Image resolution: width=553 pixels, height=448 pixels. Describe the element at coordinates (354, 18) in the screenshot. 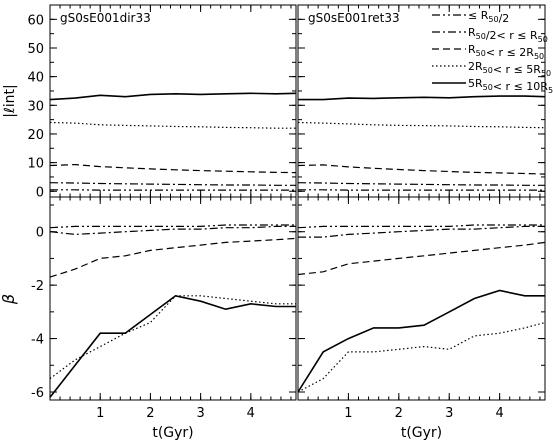

I see `panel-title: gS0sE001ret33` at that location.